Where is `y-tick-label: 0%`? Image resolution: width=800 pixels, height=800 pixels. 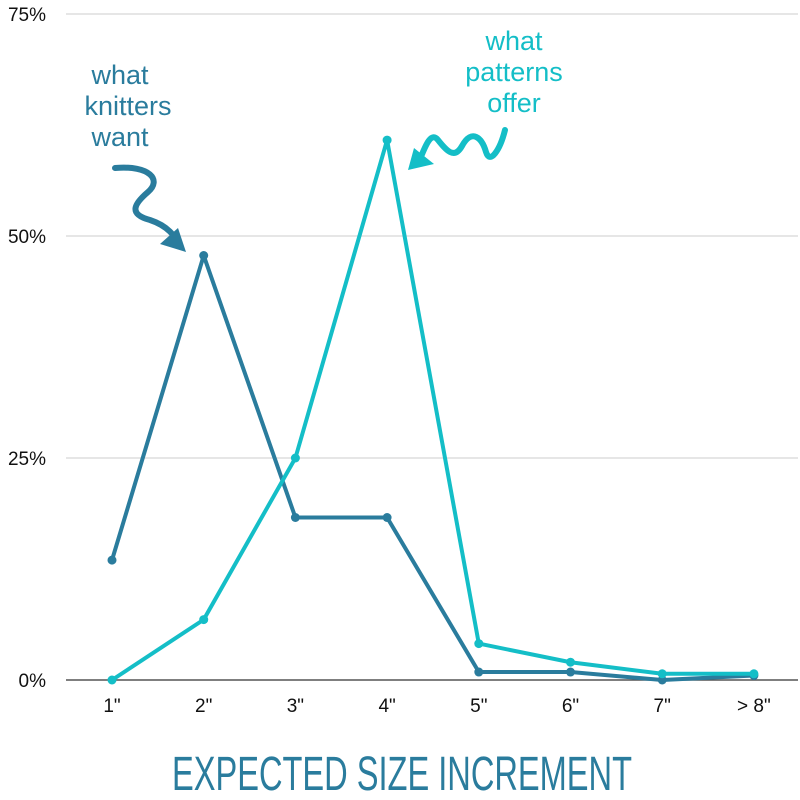 y-tick-label: 0% is located at coordinates (33, 681).